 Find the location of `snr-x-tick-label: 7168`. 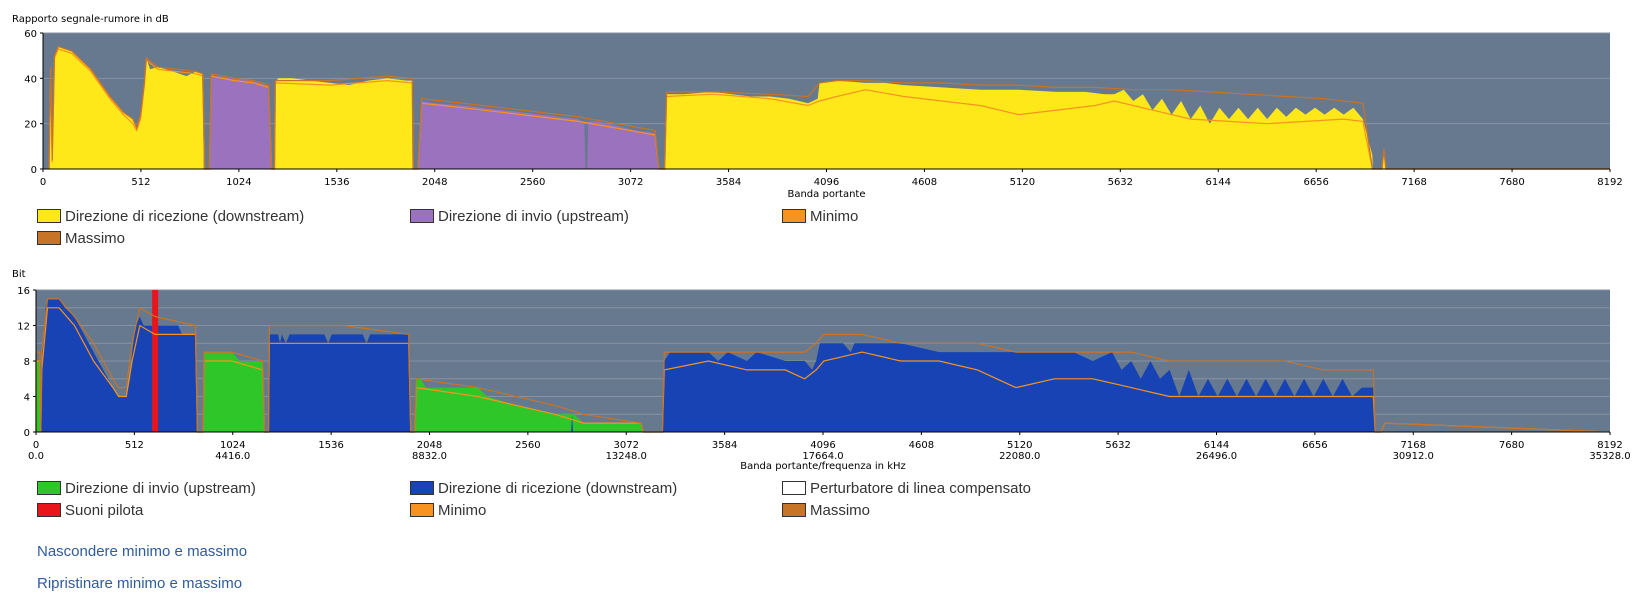

snr-x-tick-label: 7168 is located at coordinates (1413, 182).